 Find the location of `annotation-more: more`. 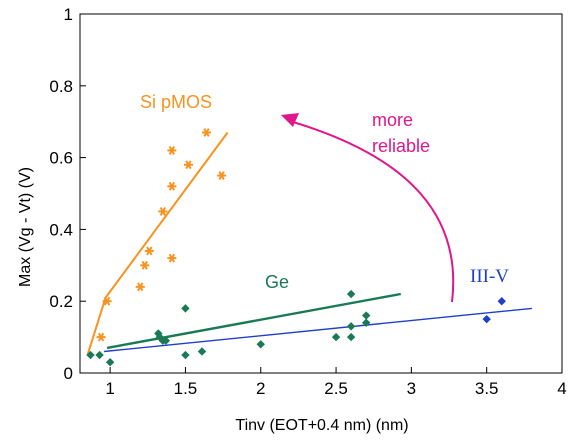

annotation-more: more is located at coordinates (392, 120).